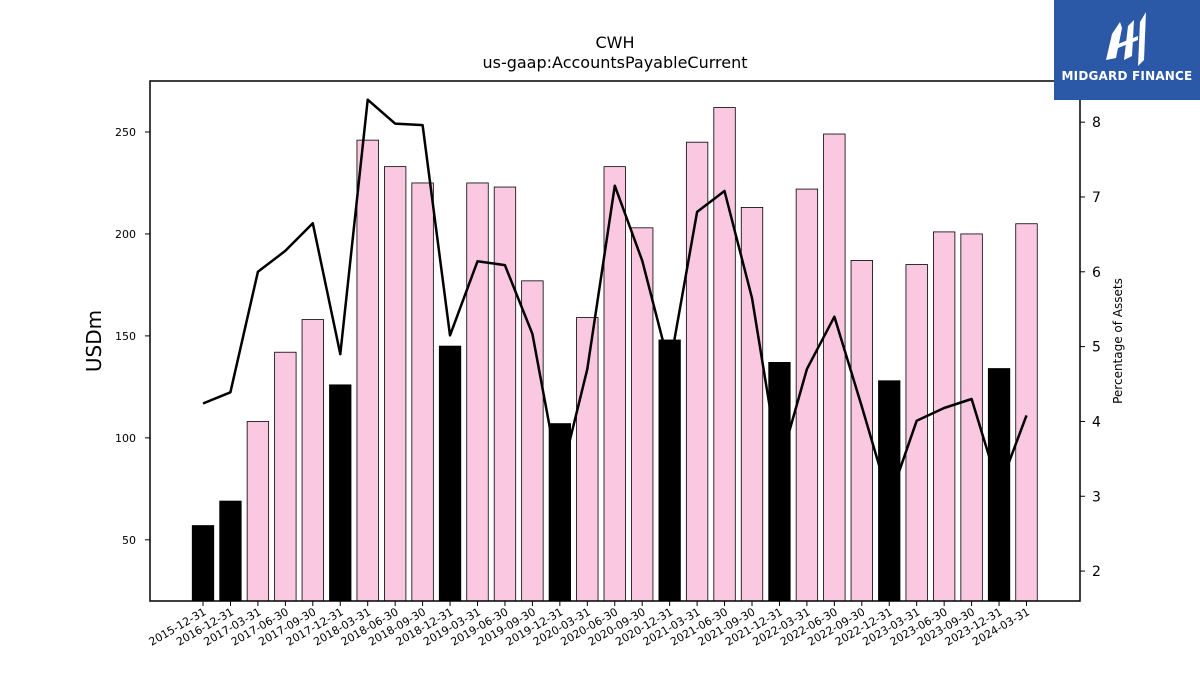 This screenshot has width=1200, height=675. Describe the element at coordinates (1096, 198) in the screenshot. I see `y2-tick-label: 7` at that location.